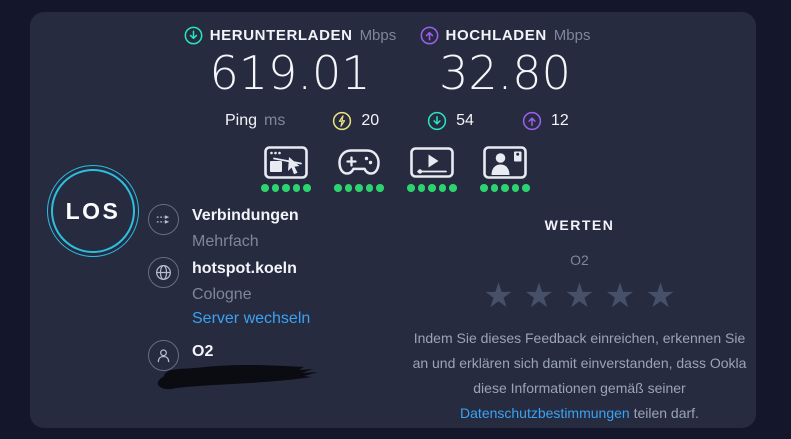  Describe the element at coordinates (246, 379) in the screenshot. I see `redacted-ip-scribble` at that location.